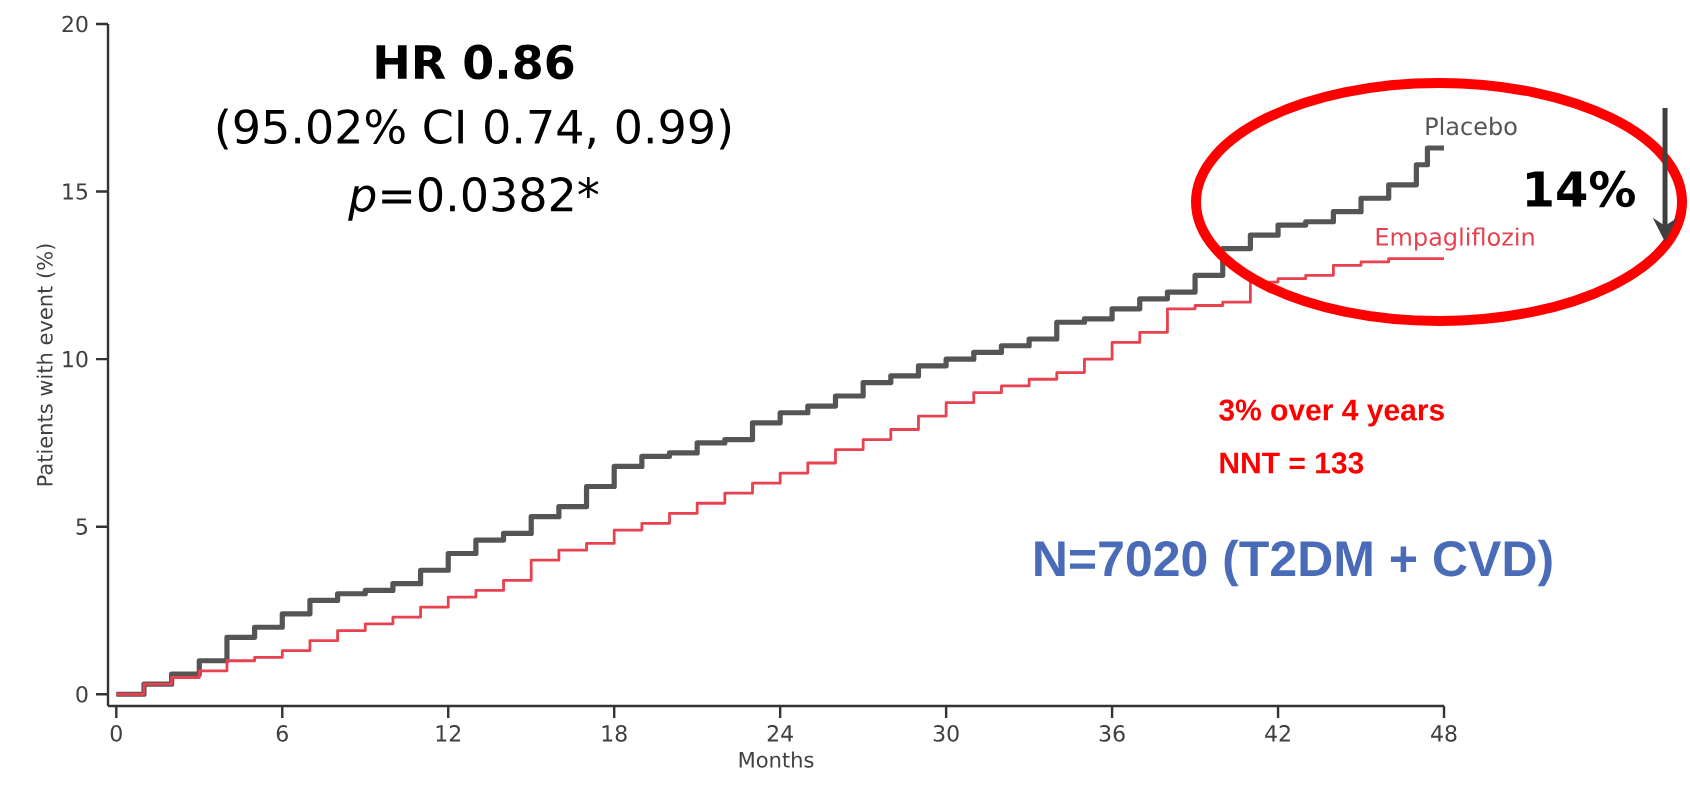 This screenshot has height=799, width=1690. I want to click on x-tick-label: 42, so click(1277, 733).